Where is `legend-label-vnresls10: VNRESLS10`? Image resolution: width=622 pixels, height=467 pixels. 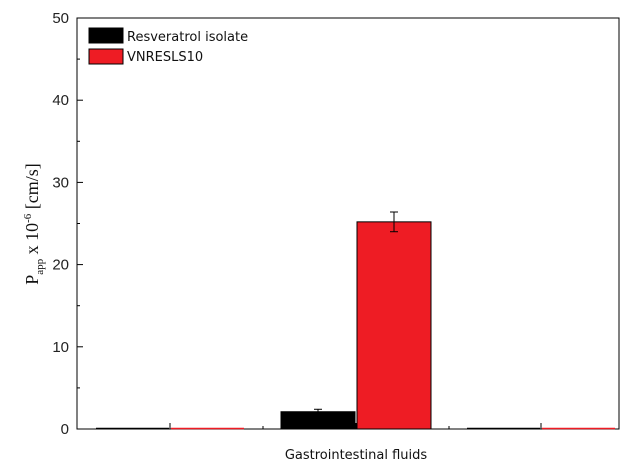 legend-label-vnresls10: VNRESLS10 is located at coordinates (165, 57).